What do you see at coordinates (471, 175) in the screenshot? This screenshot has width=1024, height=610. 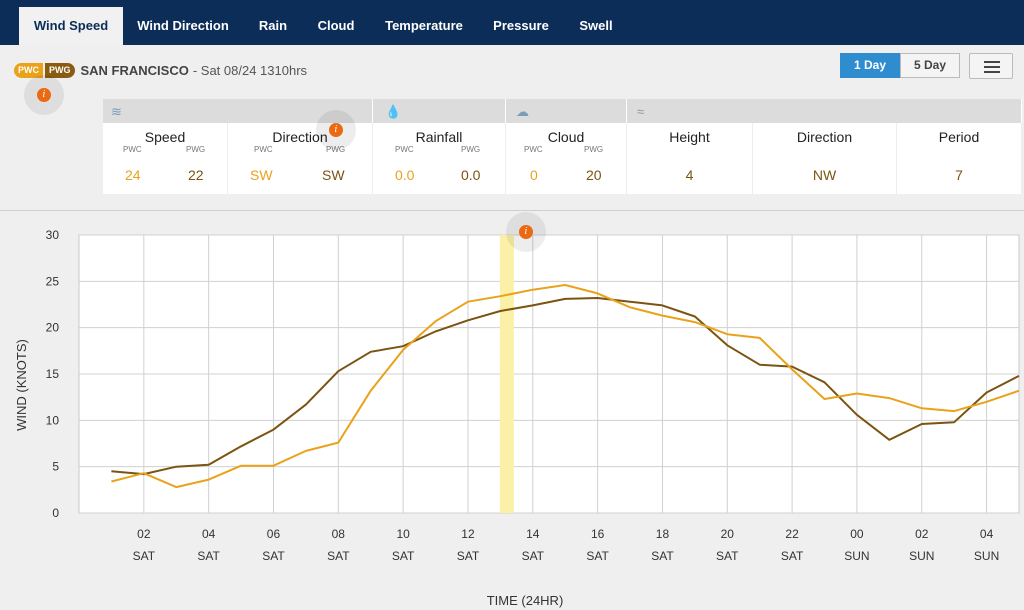 I see `rainfall-pwg-value: 0.0` at bounding box center [471, 175].